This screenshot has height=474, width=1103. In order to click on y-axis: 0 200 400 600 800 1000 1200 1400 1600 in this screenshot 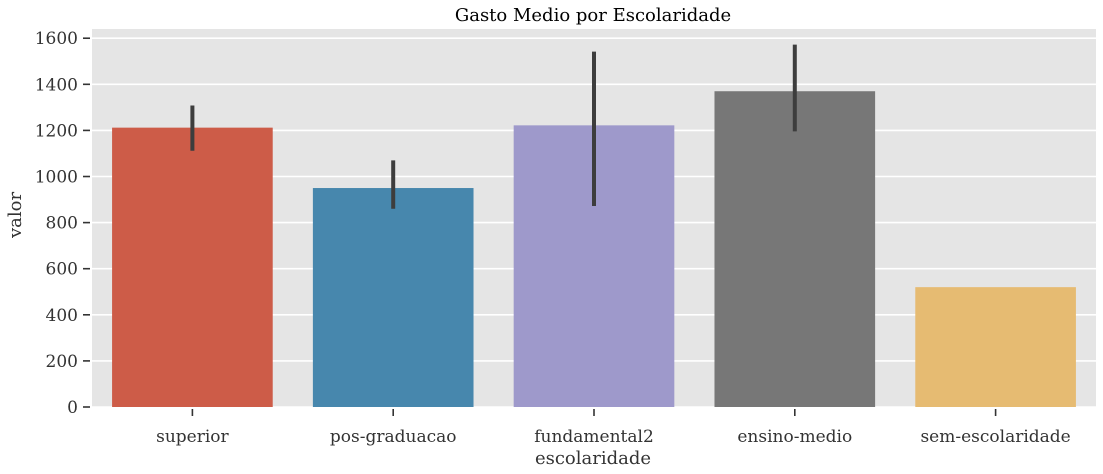, I will do `click(62, 223)`.